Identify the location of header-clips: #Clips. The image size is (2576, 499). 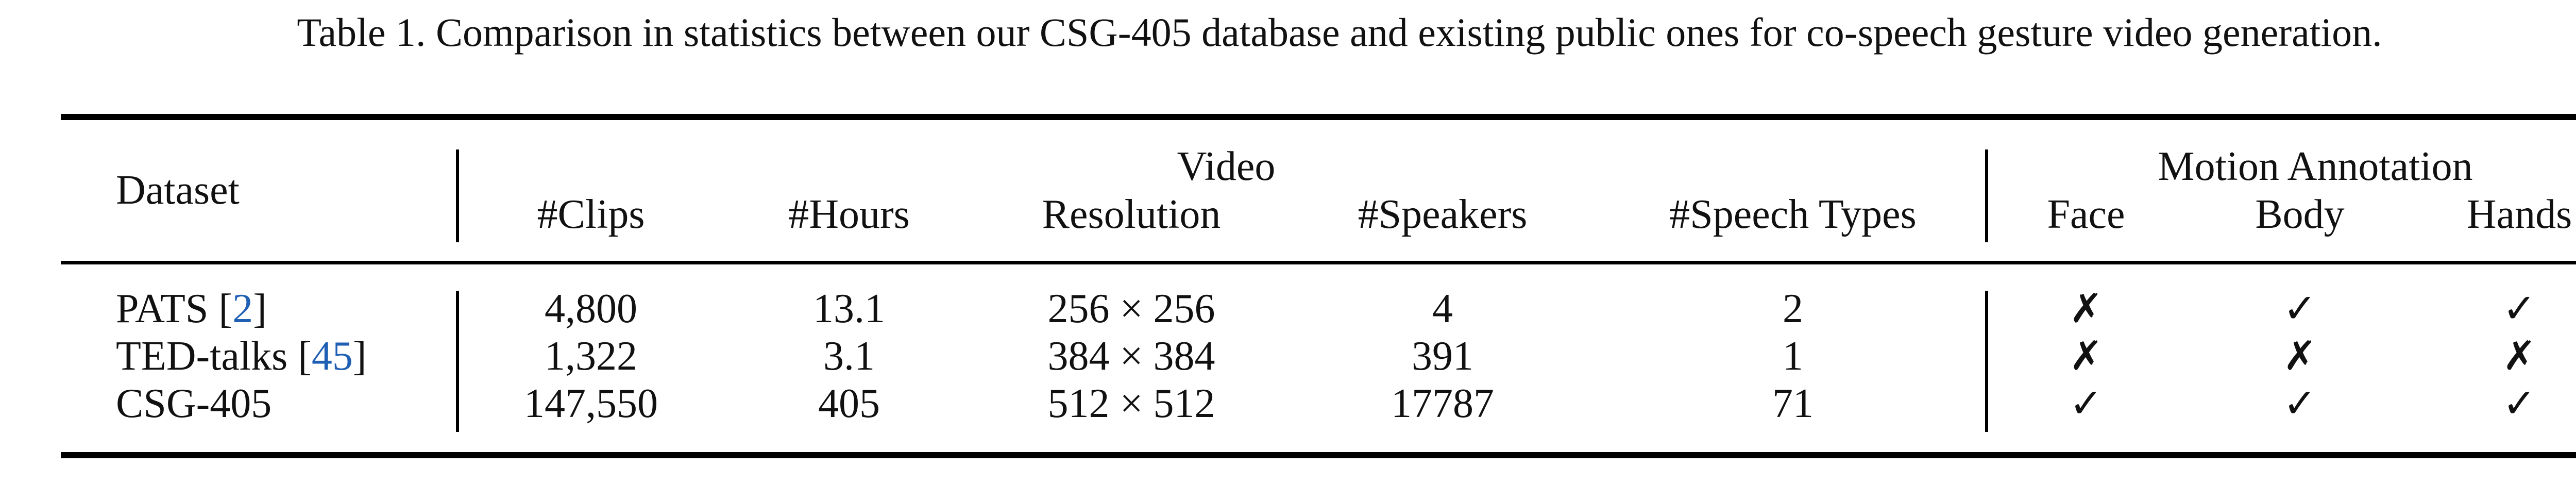
(591, 214).